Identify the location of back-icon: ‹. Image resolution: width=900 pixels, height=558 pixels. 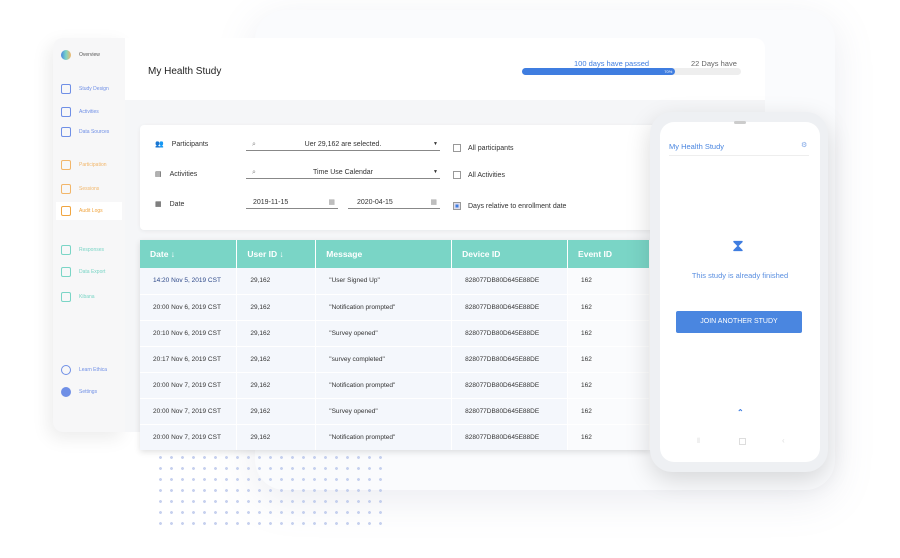
(783, 440).